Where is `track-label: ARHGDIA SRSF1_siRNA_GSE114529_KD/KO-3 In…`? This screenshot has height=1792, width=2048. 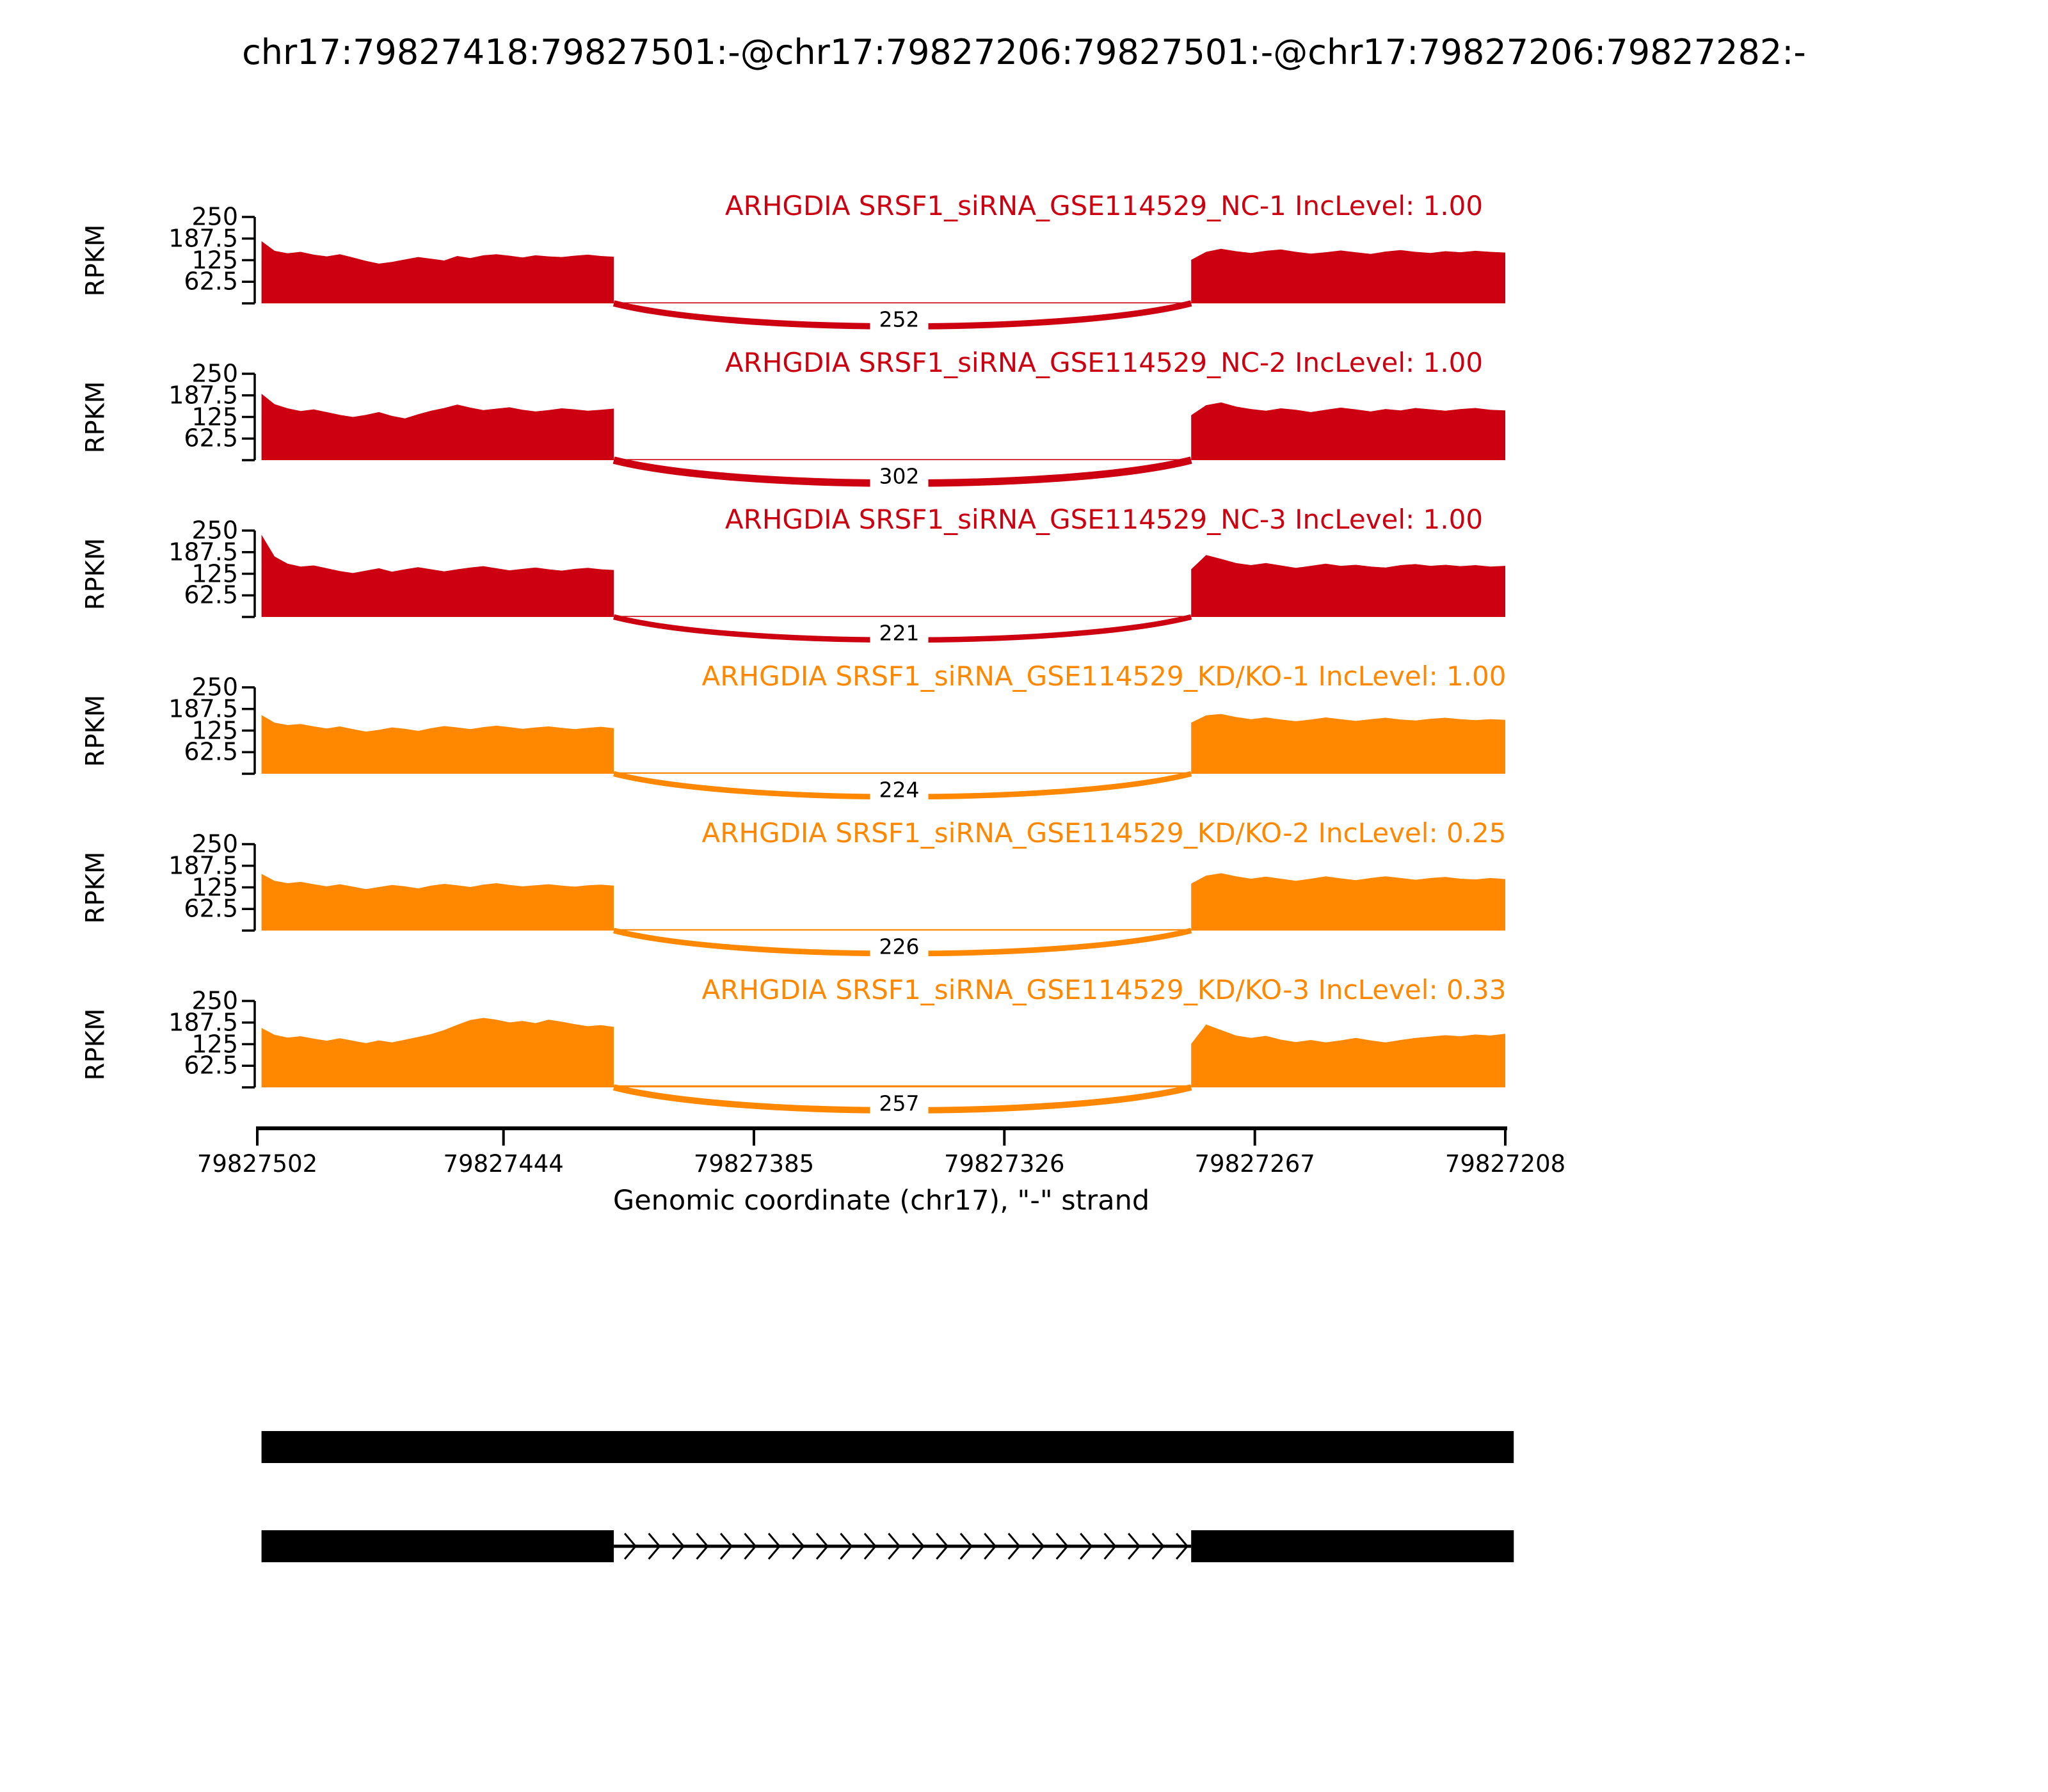 track-label: ARHGDIA SRSF1_siRNA_GSE114529_KD/KO-3 In… is located at coordinates (1104, 990).